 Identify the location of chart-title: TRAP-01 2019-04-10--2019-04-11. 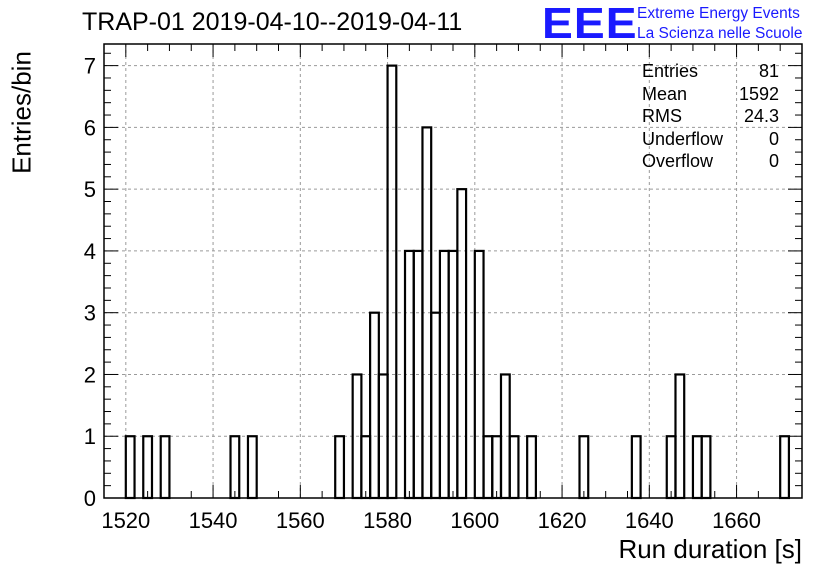
(272, 22).